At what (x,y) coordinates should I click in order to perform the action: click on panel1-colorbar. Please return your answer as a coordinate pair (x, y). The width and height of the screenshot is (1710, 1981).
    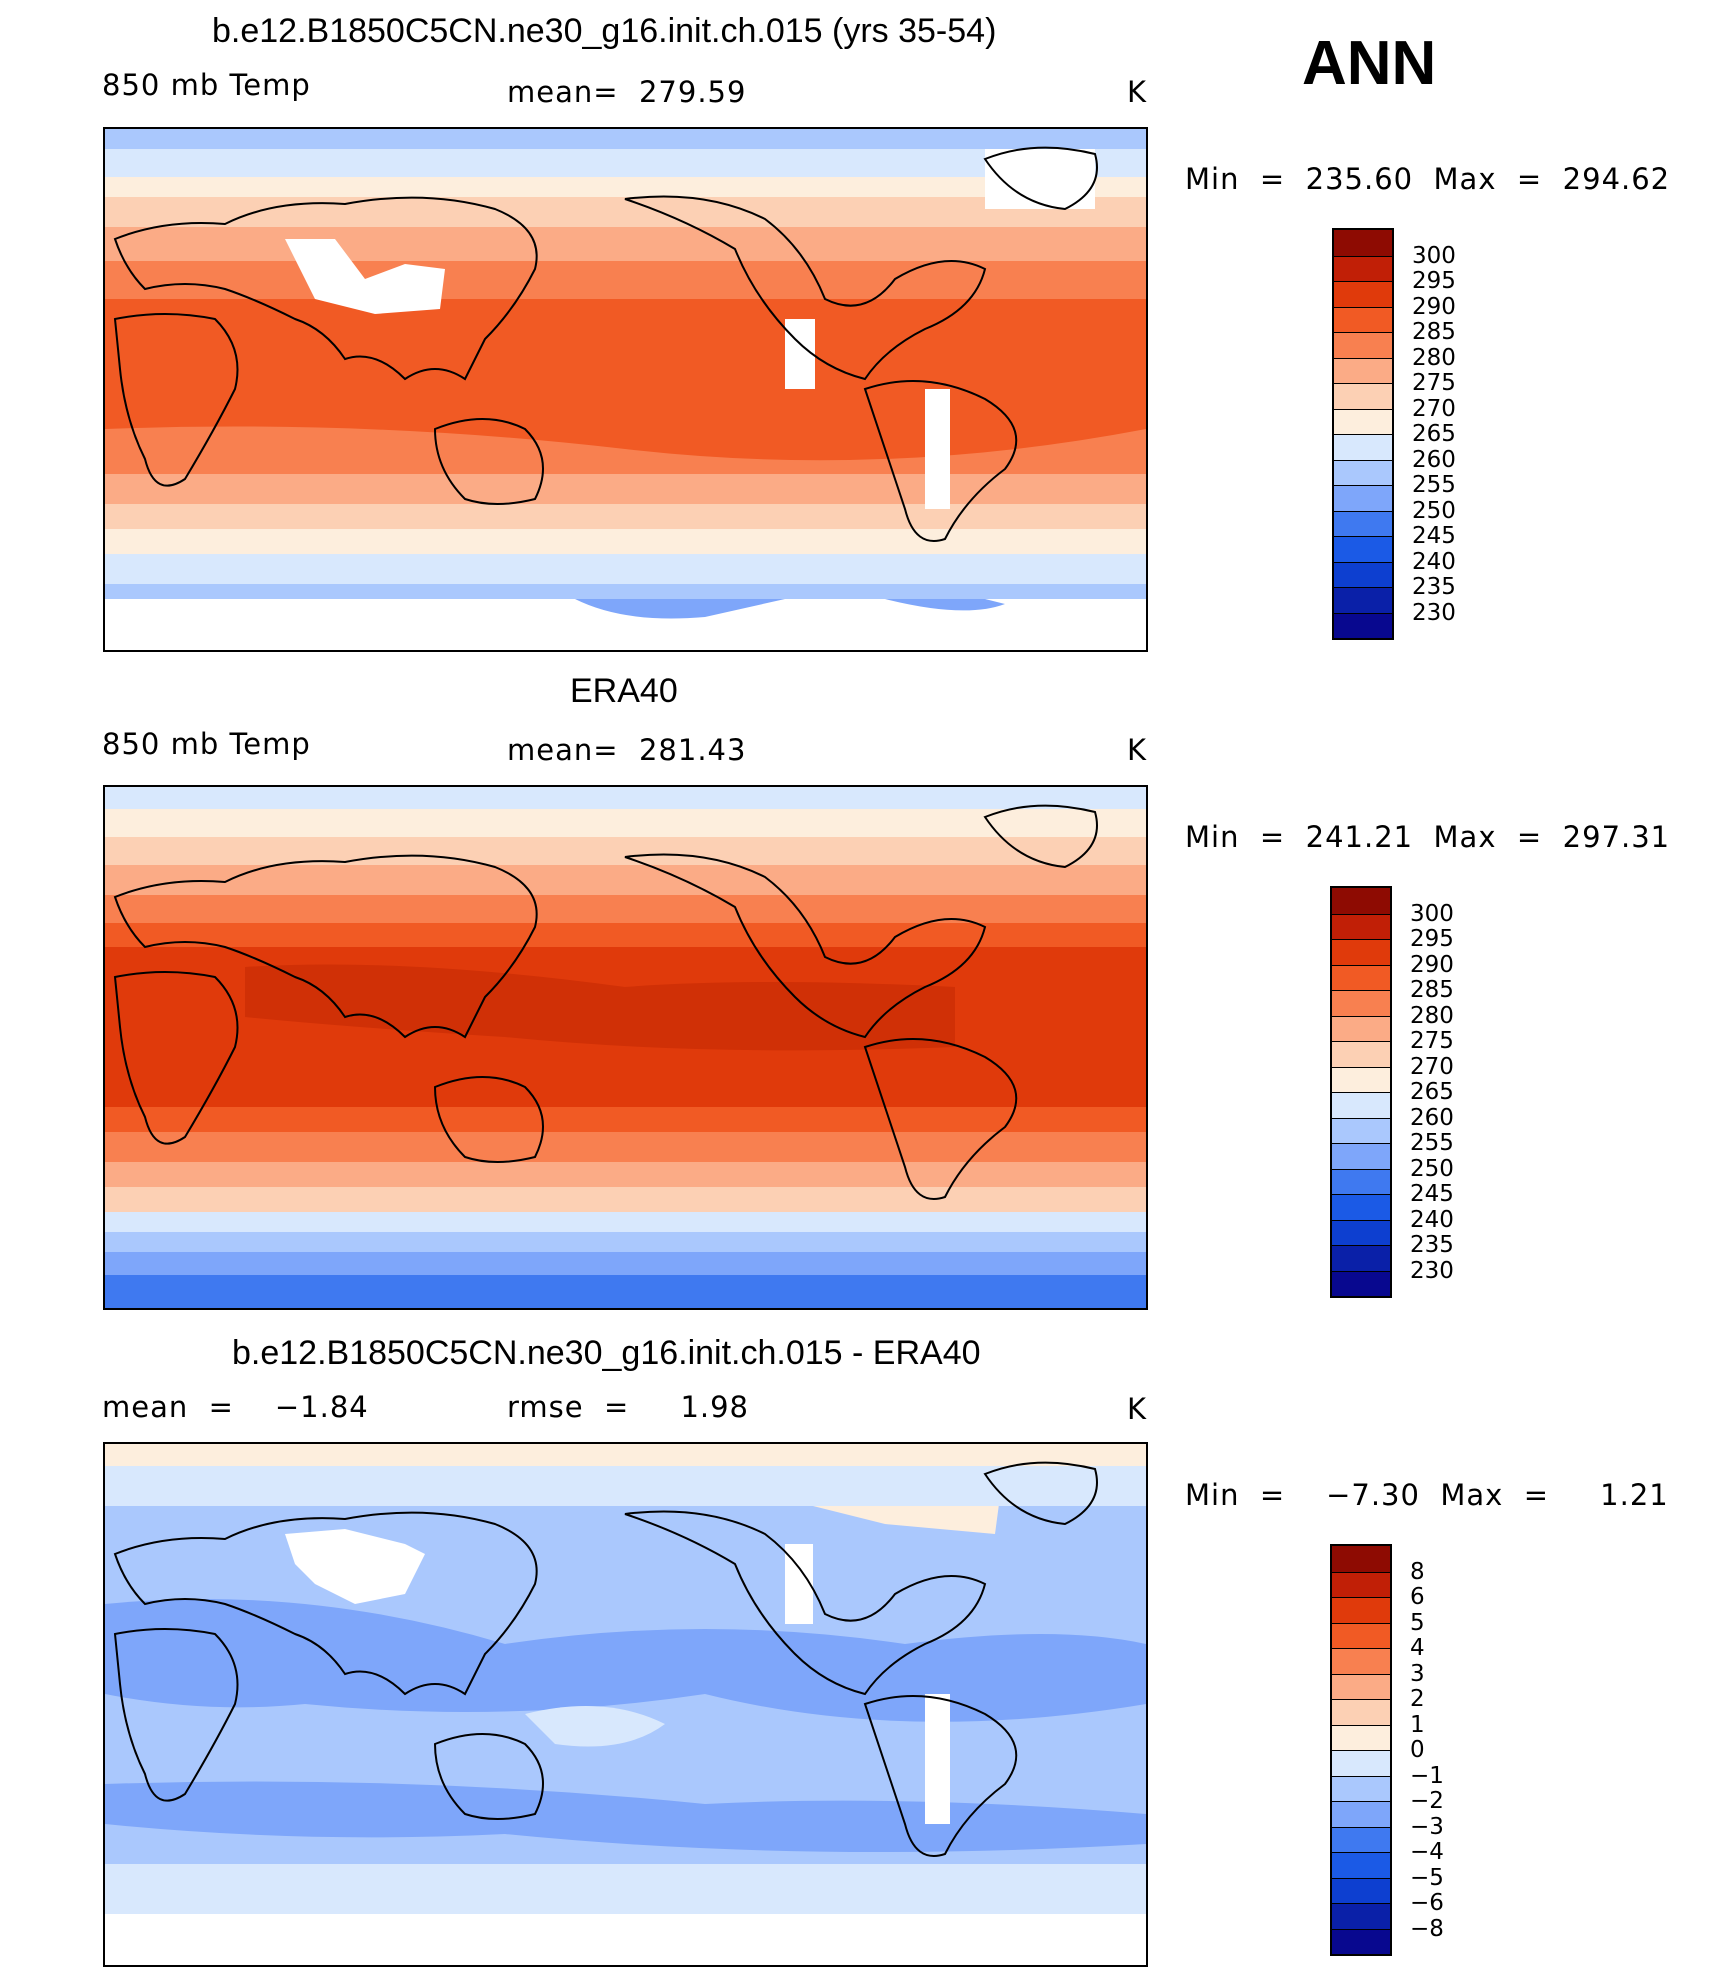
    Looking at the image, I should click on (1363, 434).